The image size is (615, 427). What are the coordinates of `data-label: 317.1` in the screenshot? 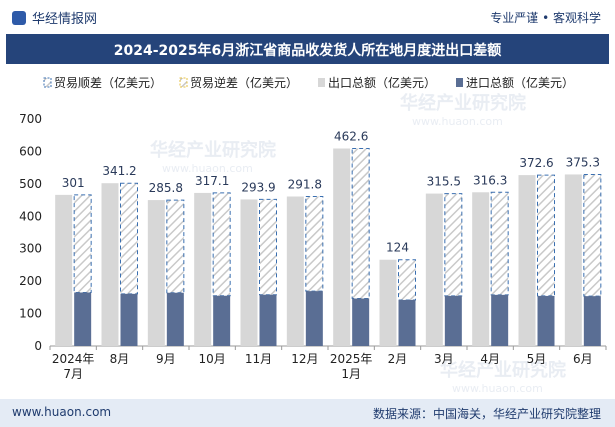 It's located at (212, 181).